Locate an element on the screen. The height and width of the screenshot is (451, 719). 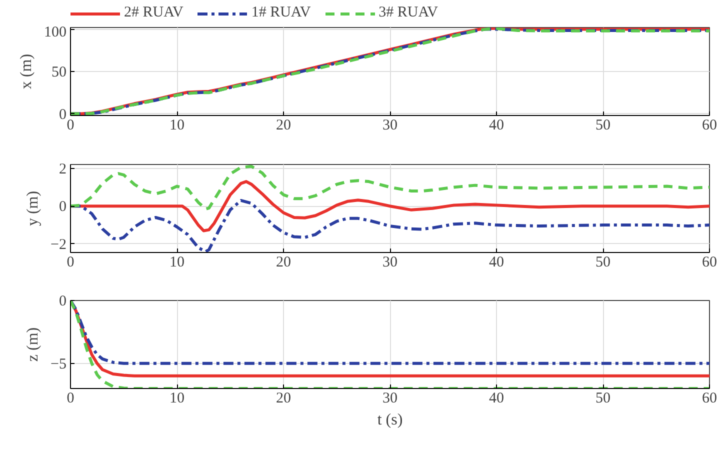
legend-label: 2# RUAV is located at coordinates (154, 13).